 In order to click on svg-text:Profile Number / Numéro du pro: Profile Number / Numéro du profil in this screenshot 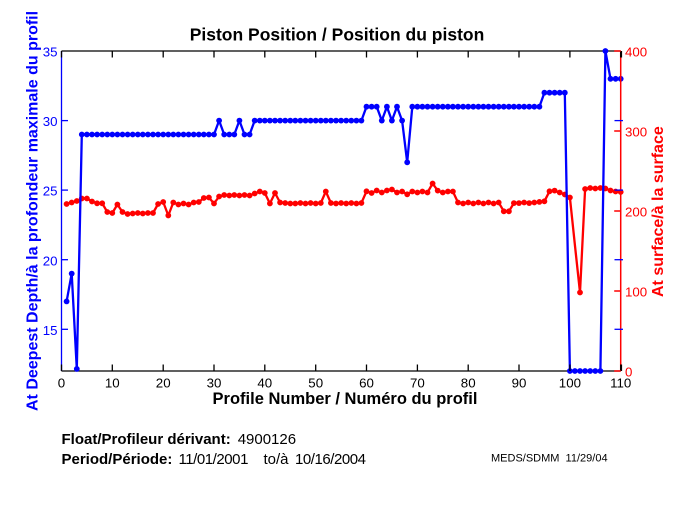, I will do `click(345, 399)`.